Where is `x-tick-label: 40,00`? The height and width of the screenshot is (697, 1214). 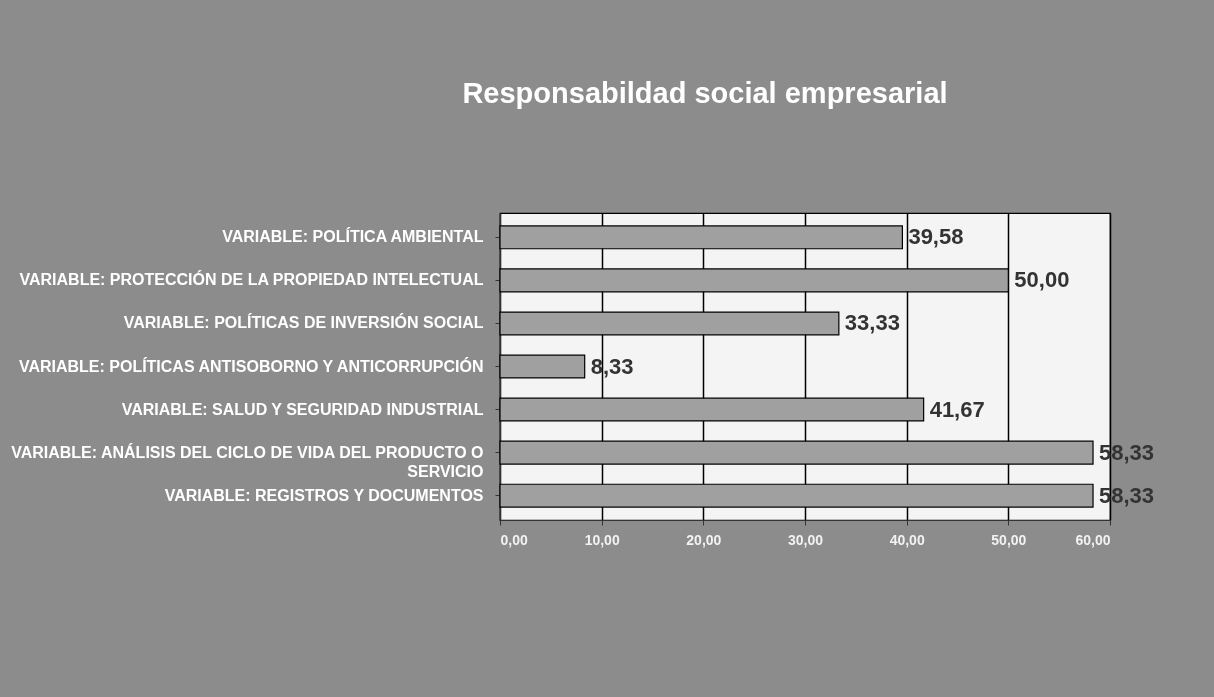
x-tick-label: 40,00 is located at coordinates (907, 539).